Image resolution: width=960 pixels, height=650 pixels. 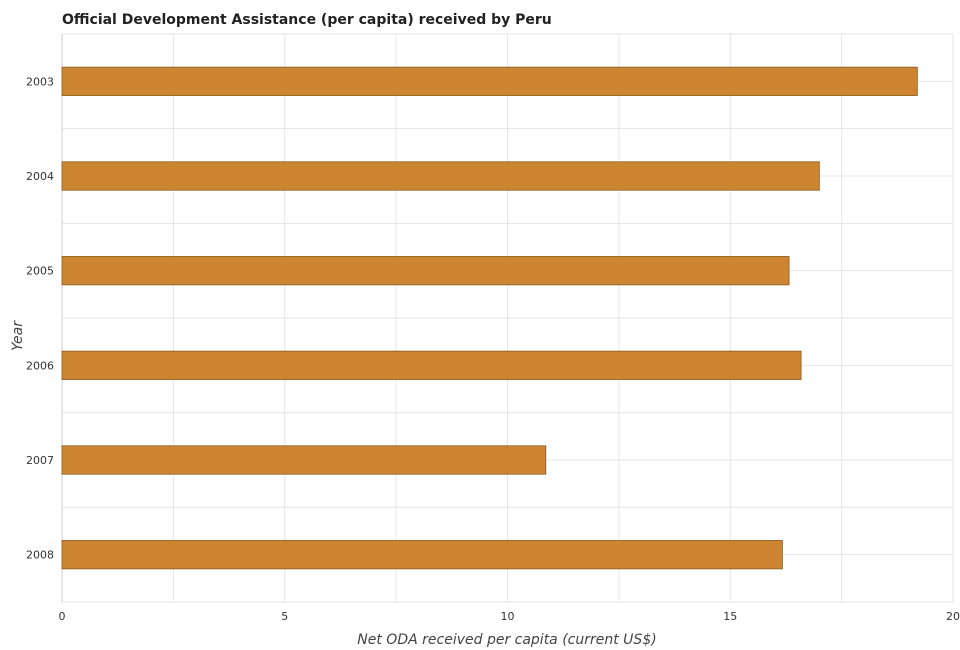 I want to click on bar-2004, so click(x=440, y=176).